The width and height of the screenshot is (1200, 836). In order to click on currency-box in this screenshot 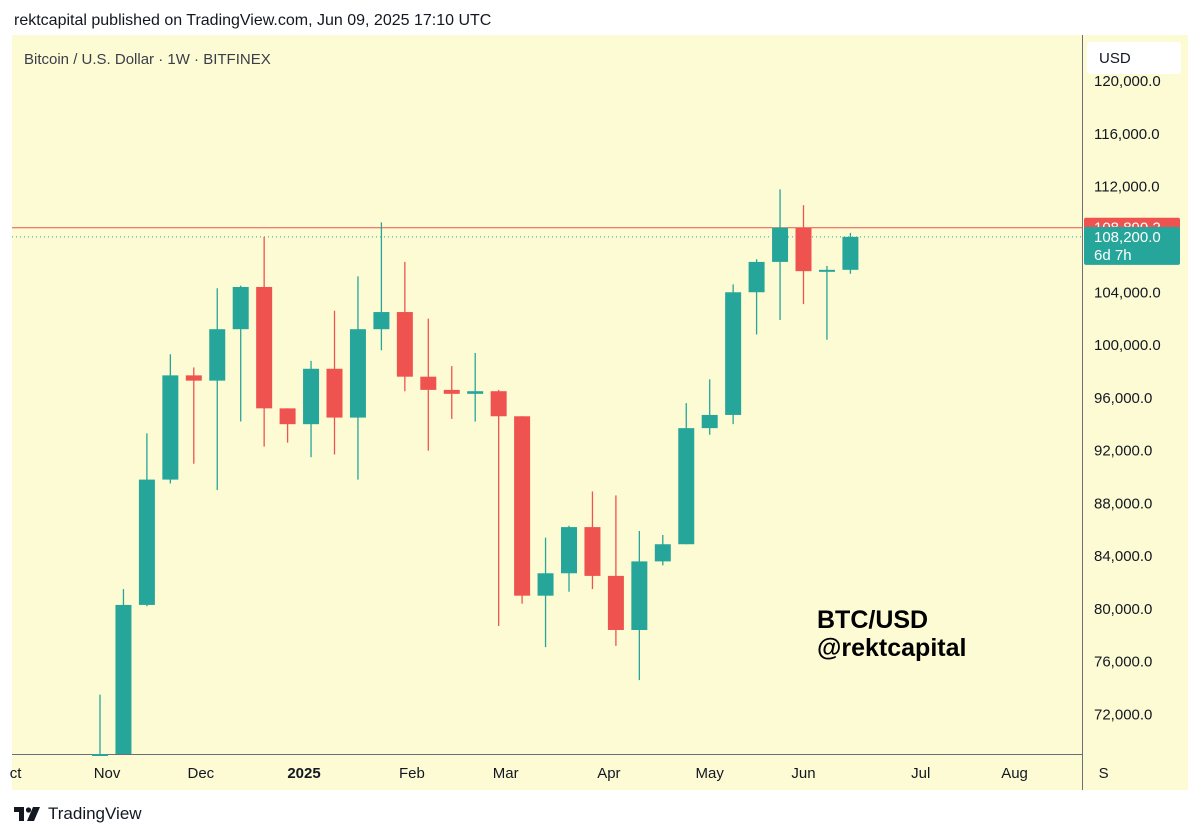, I will do `click(1134, 58)`.